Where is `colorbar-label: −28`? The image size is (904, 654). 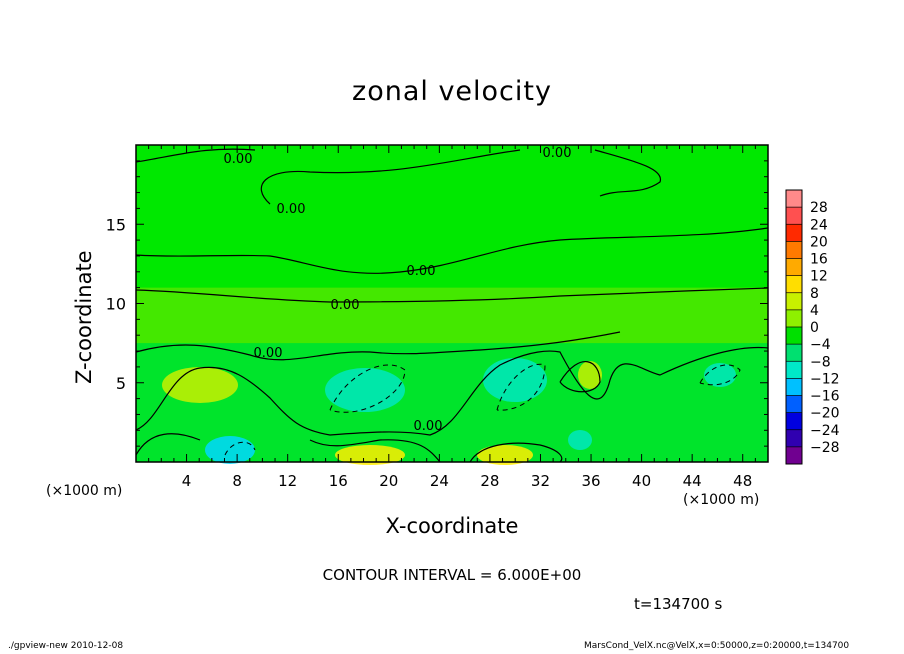
colorbar-label: −28 is located at coordinates (825, 448).